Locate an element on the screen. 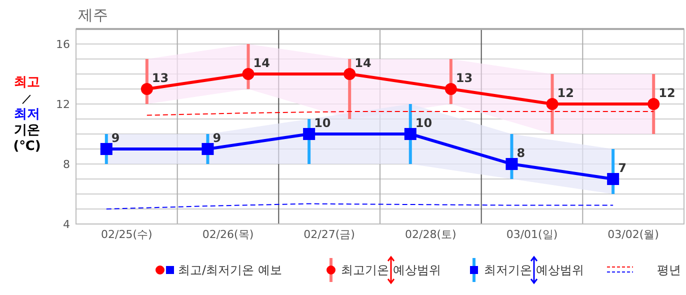 This screenshot has height=295, width=686. chart-title: 제주 is located at coordinates (93, 15).